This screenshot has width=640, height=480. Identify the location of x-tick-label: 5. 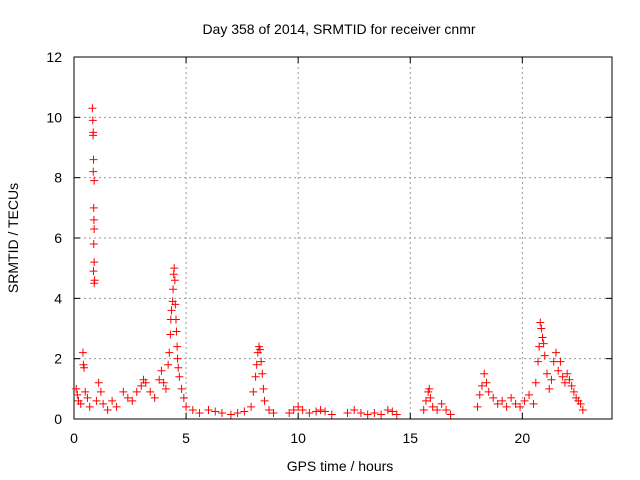
(186, 438).